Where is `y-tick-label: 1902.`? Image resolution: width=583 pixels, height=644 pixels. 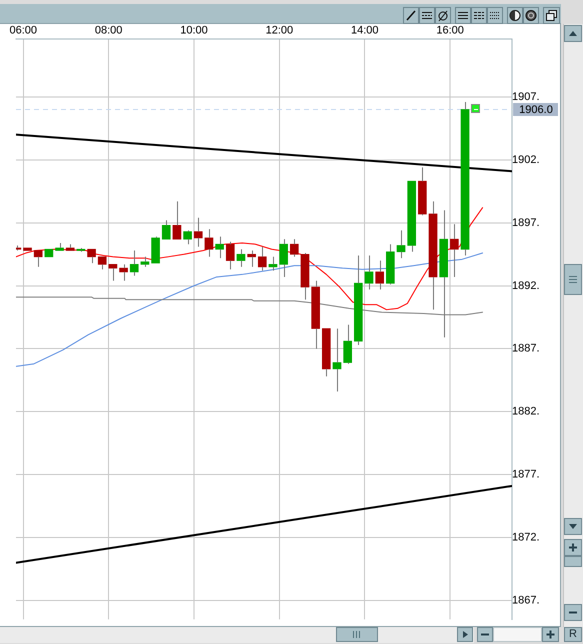
y-tick-label: 1902. is located at coordinates (526, 160).